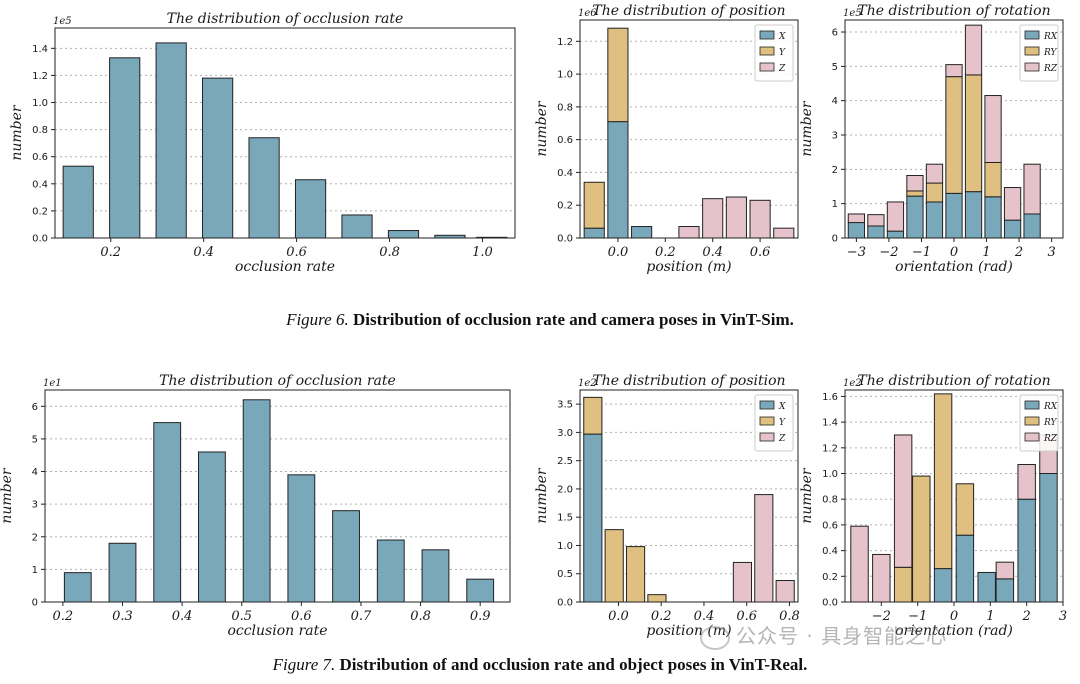 The height and width of the screenshot is (684, 1080). What do you see at coordinates (830, 397) in the screenshot?
I see `y-tick-label: 1.6` at bounding box center [830, 397].